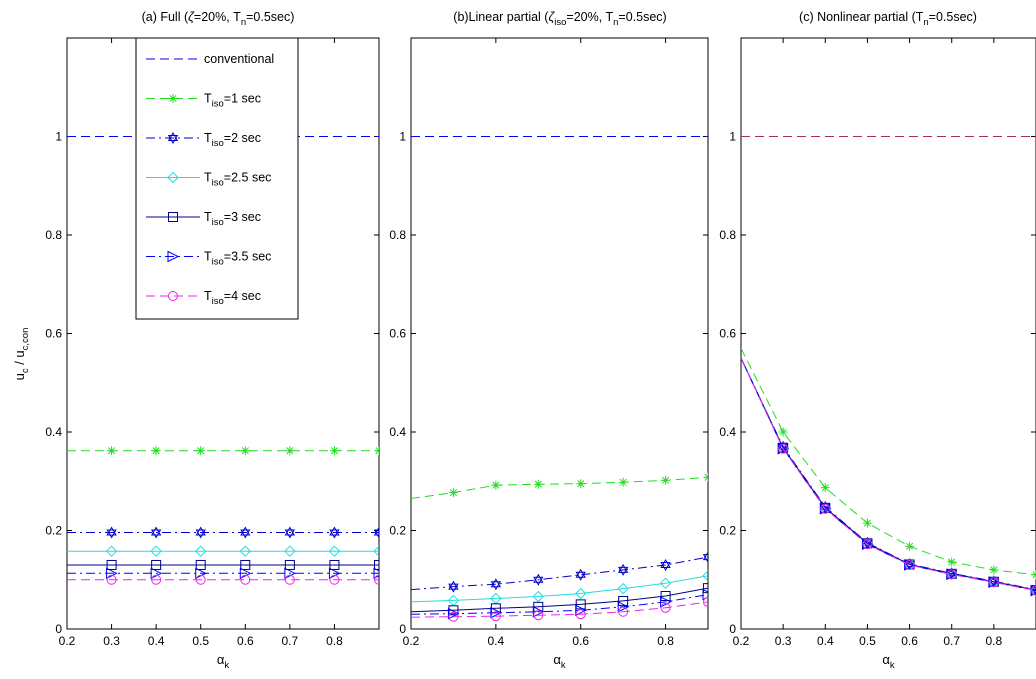  I want to click on legend-label-suffix: =2 sec, so click(242, 138).